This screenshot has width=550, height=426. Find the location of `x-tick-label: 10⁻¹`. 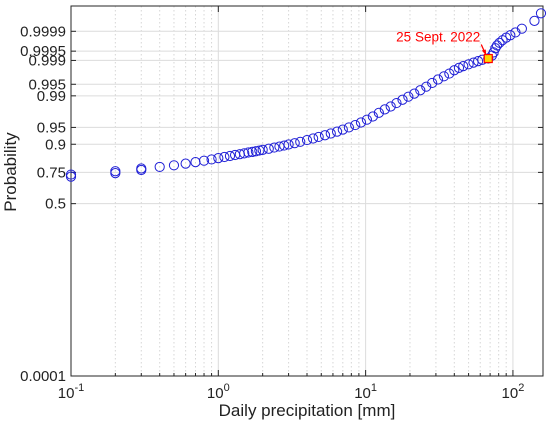

x-tick-label: 10⁻¹ is located at coordinates (71, 392).